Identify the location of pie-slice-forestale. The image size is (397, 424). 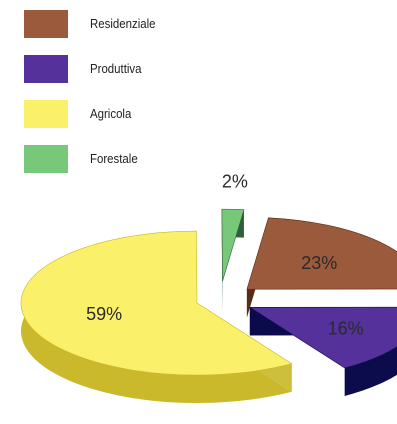
(233, 259).